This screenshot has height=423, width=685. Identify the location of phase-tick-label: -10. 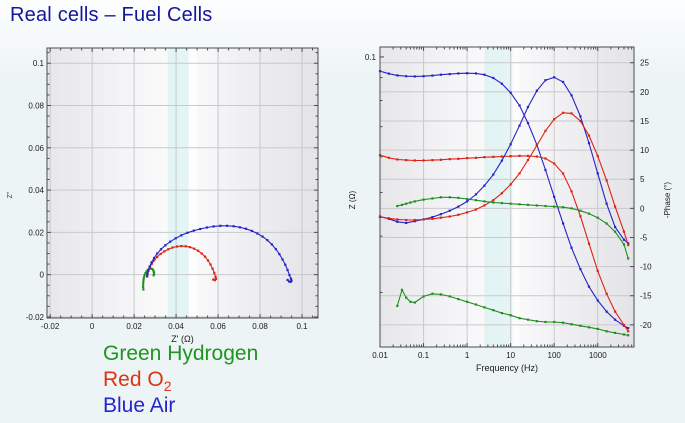
(646, 267).